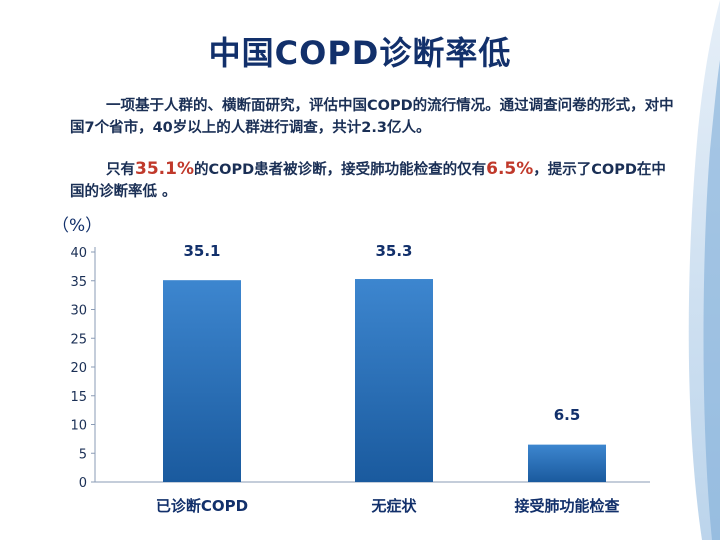 The width and height of the screenshot is (720, 540). What do you see at coordinates (78, 311) in the screenshot?
I see `y-tick-label: 30` at bounding box center [78, 311].